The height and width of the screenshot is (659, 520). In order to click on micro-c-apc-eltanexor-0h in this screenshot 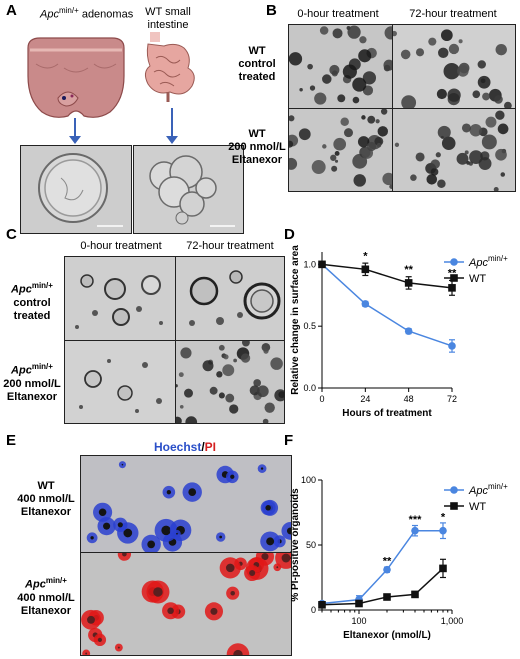, I will do `click(120, 382)`.